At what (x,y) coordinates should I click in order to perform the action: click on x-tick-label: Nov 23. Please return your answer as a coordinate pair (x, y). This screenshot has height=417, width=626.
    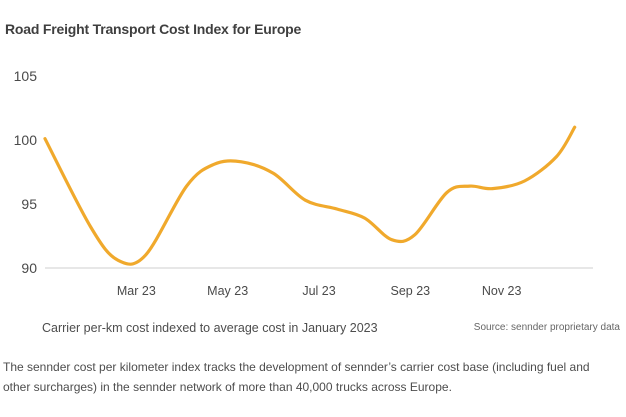
    Looking at the image, I should click on (502, 291).